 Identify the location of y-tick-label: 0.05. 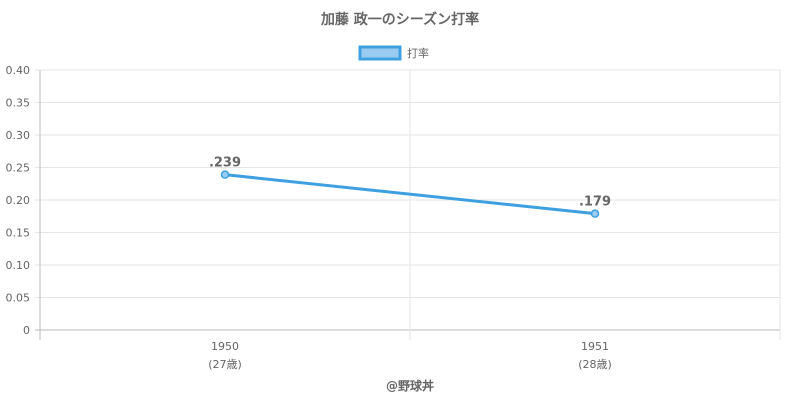
(18, 298).